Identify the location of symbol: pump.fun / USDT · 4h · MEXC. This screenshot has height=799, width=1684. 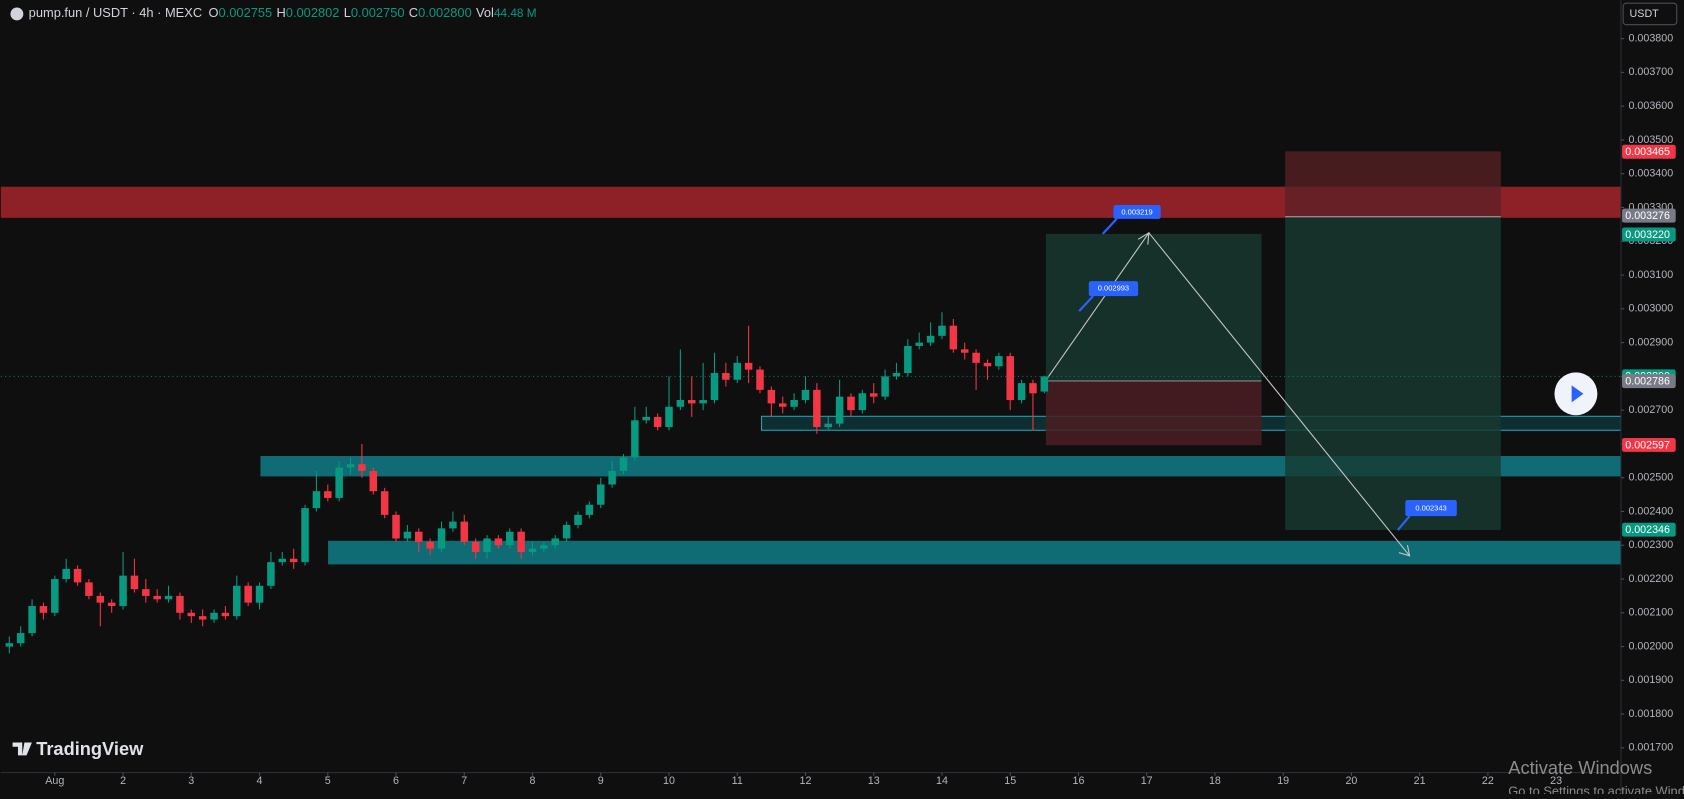
(115, 12).